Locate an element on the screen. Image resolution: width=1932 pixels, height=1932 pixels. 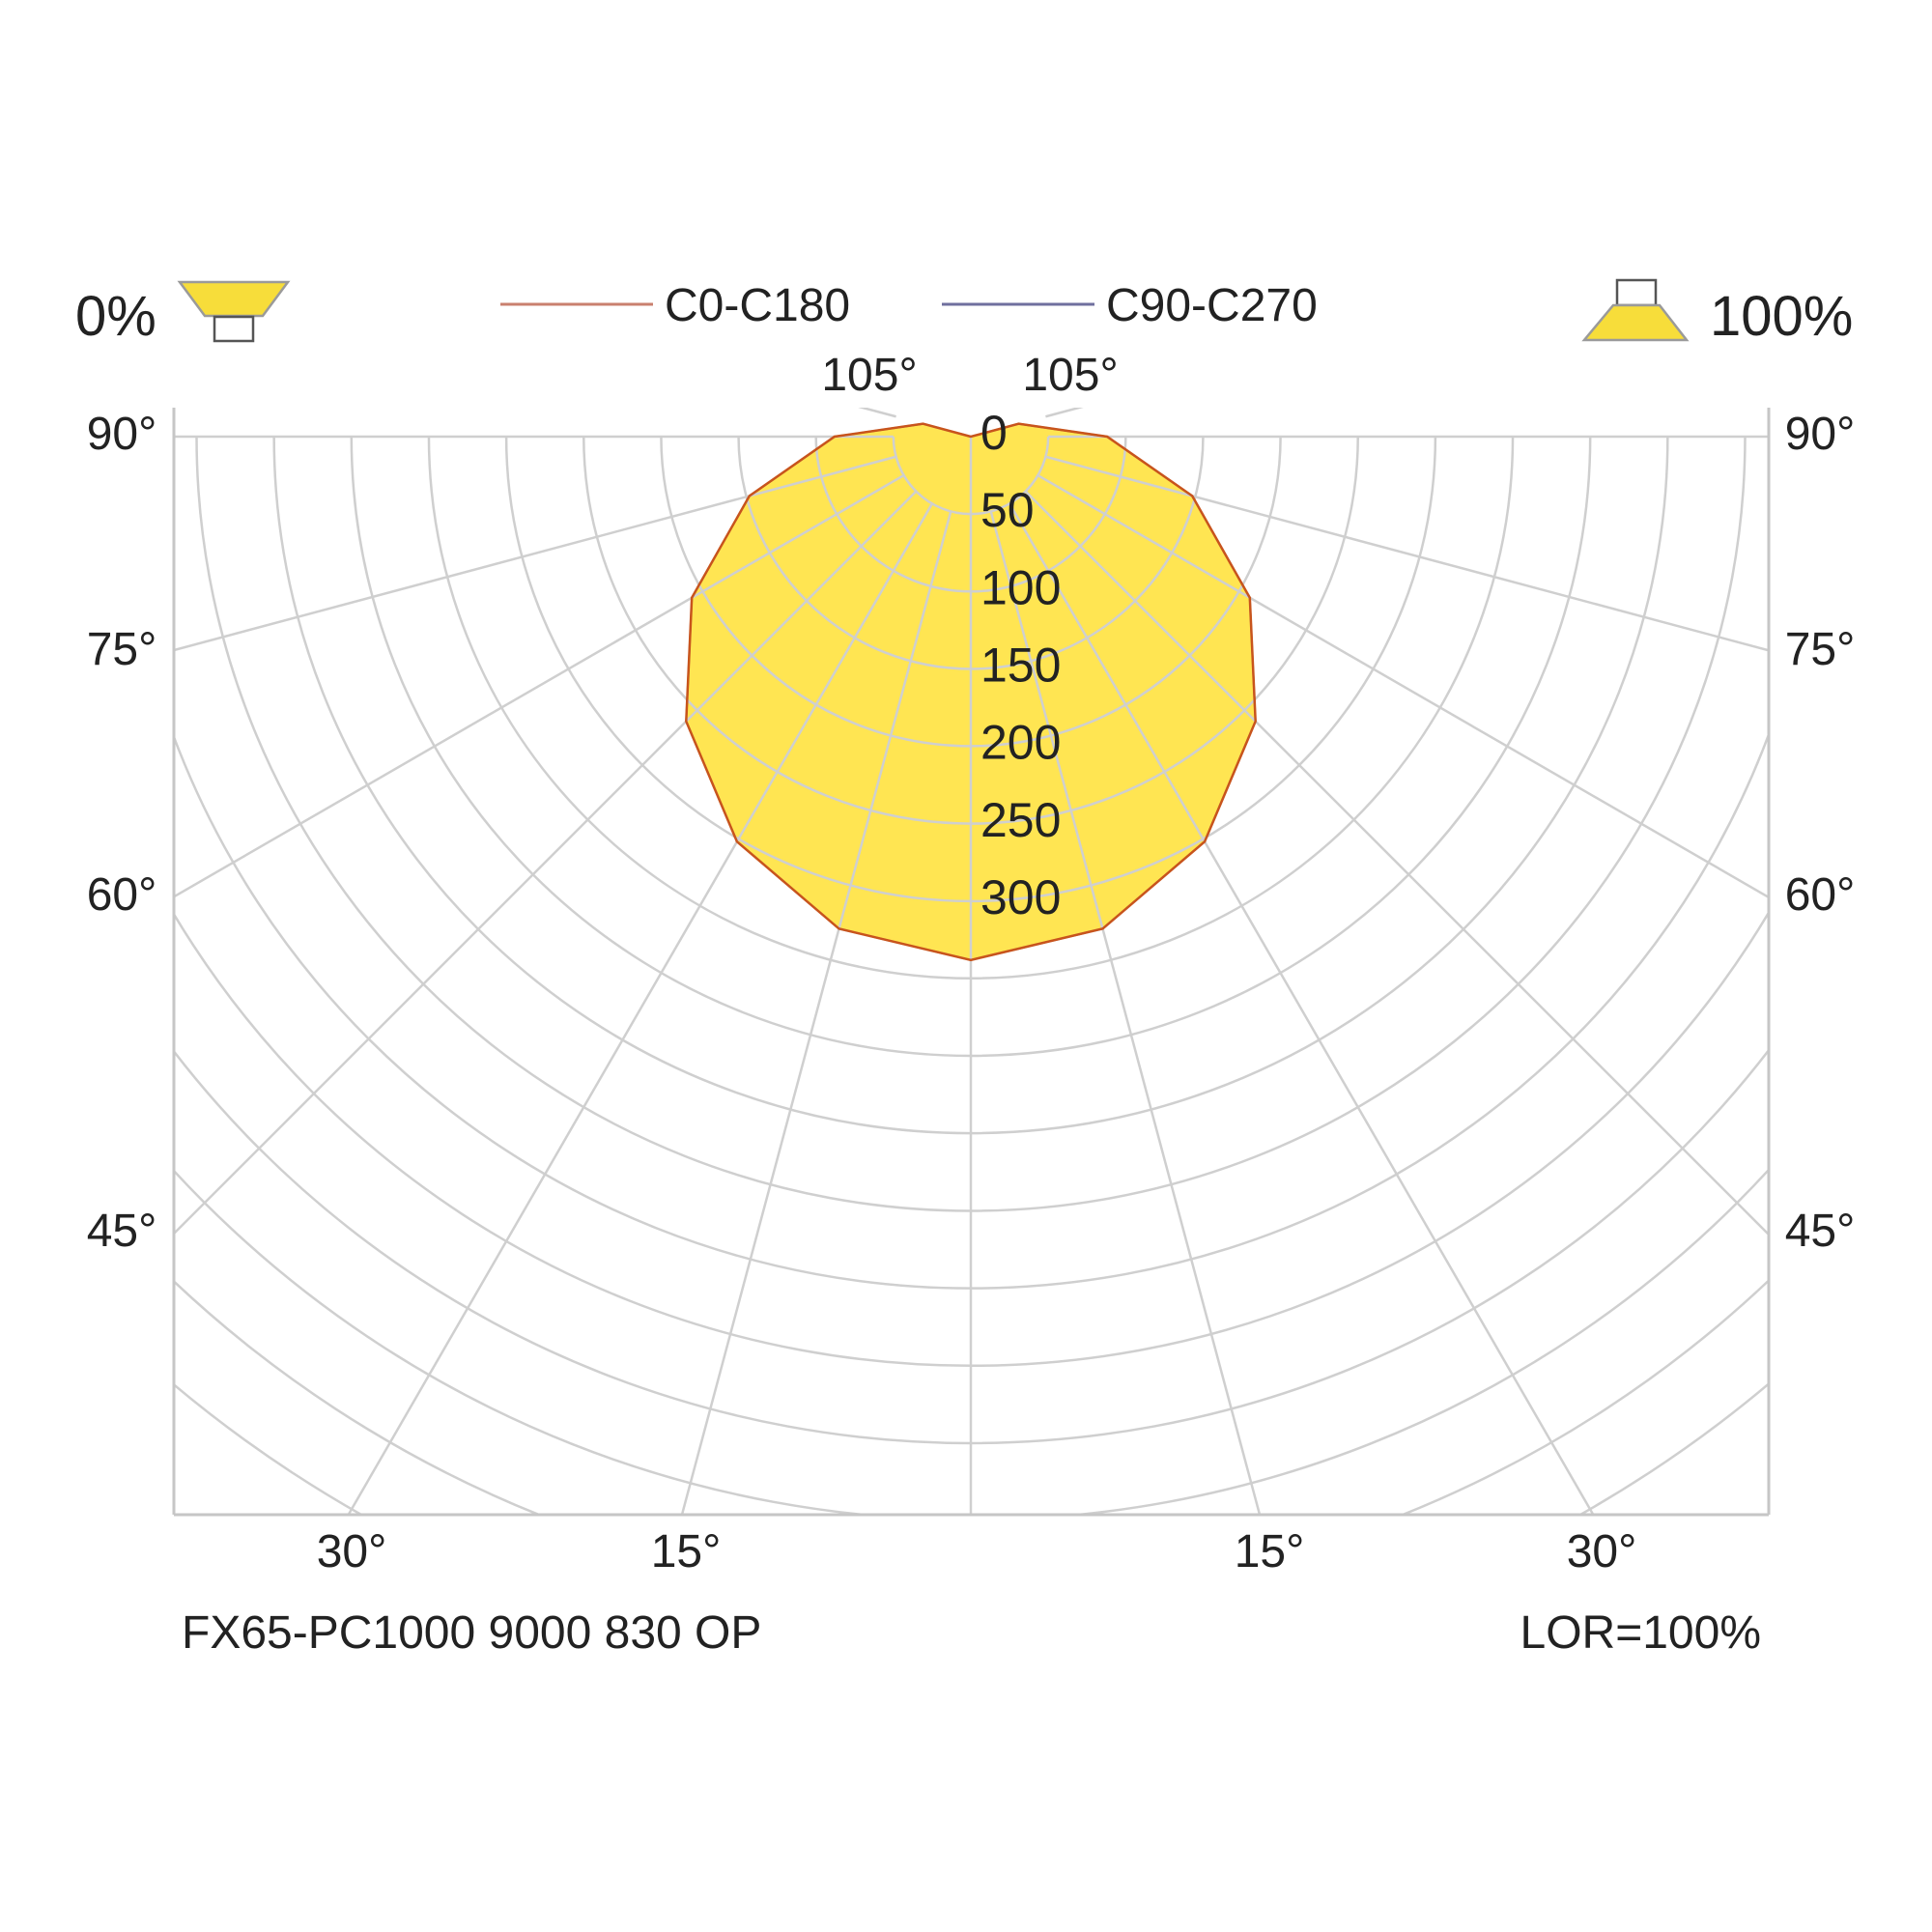
series-line-c0-c180 is located at coordinates (971, 692).